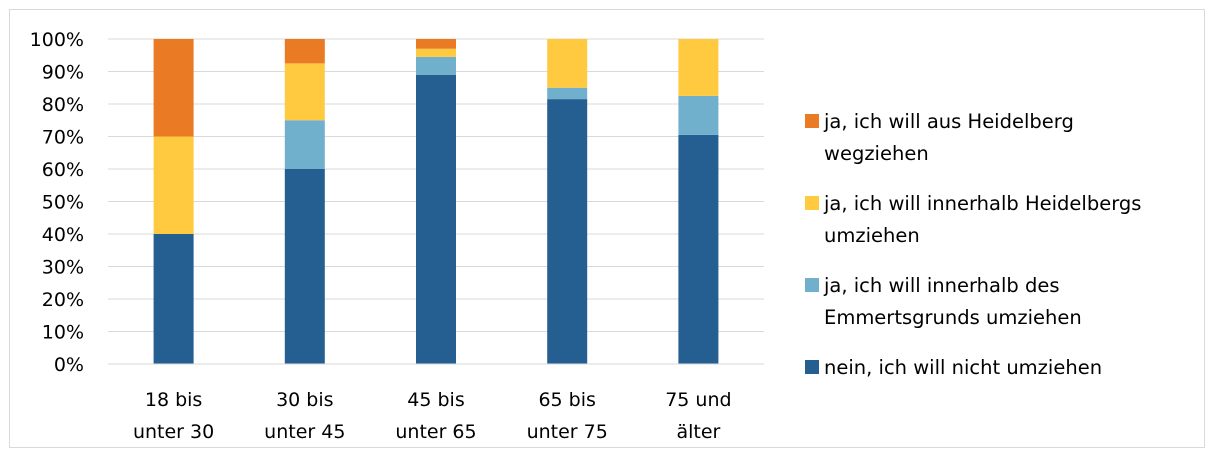 This screenshot has width=1215, height=457. Describe the element at coordinates (69, 365) in the screenshot. I see `y-tick-label: 0%` at that location.